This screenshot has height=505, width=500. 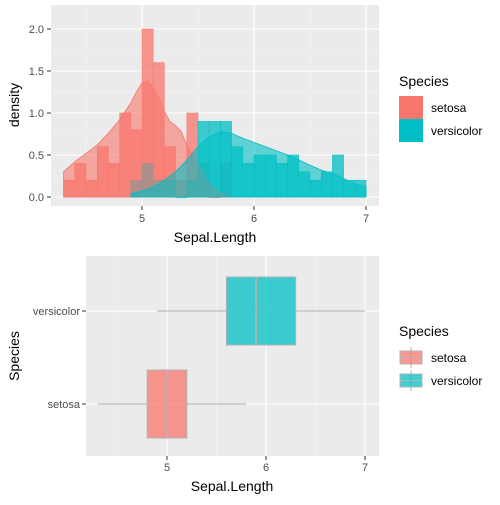 What do you see at coordinates (36, 30) in the screenshot?
I see `y-tick-label: 2.0` at bounding box center [36, 30].